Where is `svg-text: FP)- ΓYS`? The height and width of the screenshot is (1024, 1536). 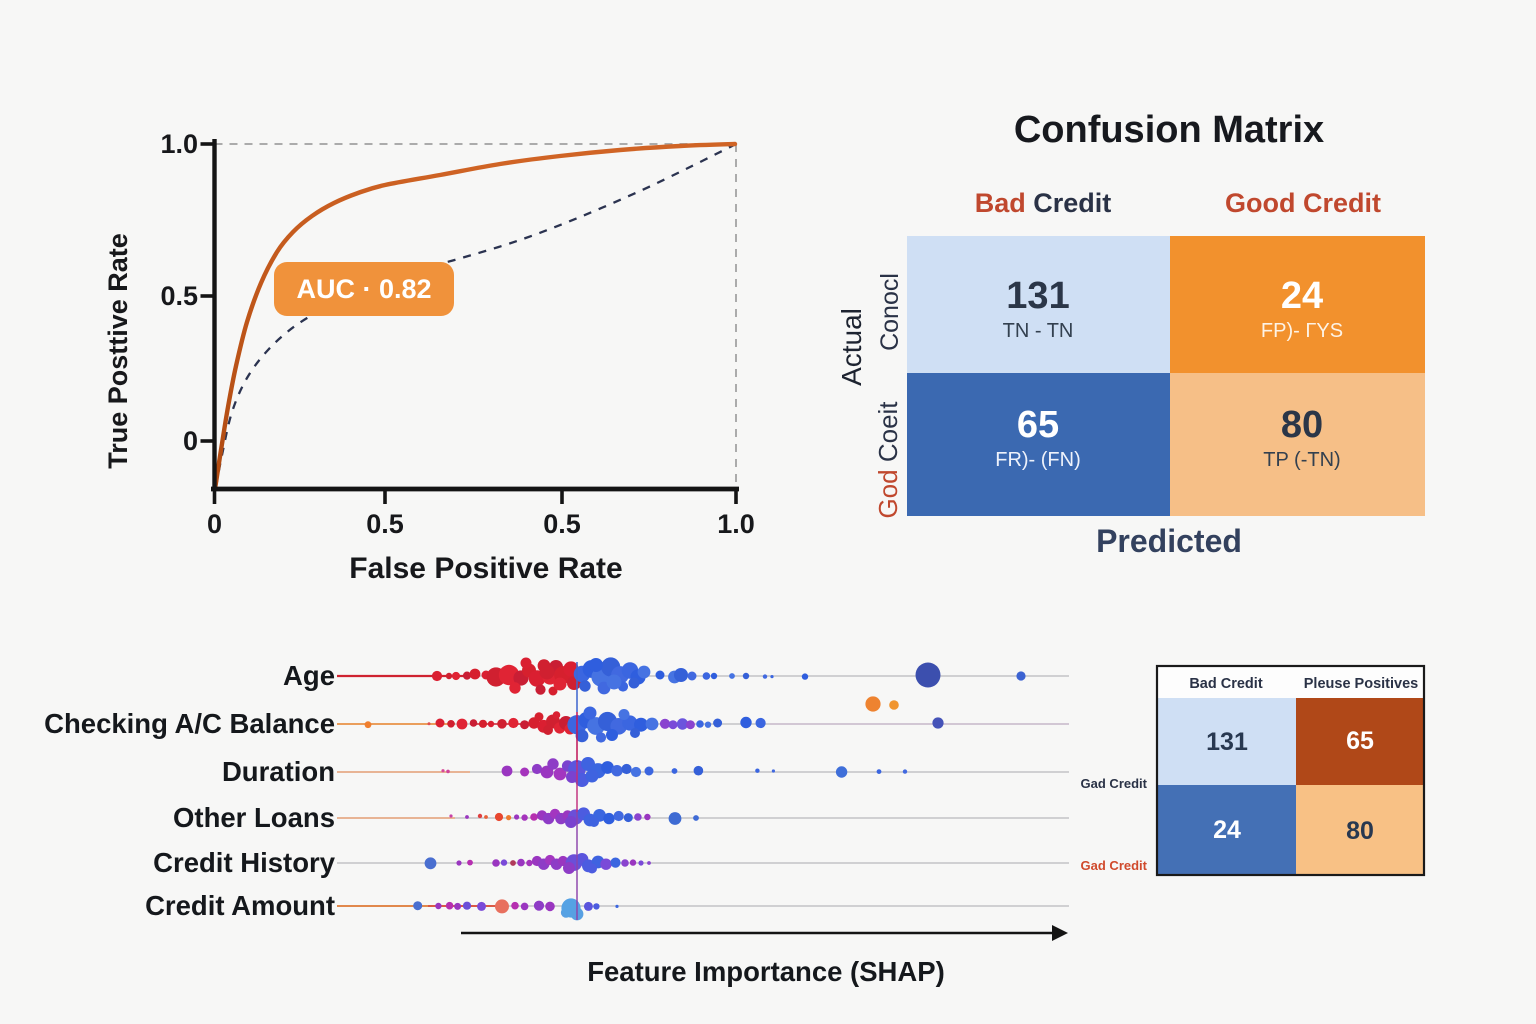 svg-text: FP)- ΓYS is located at coordinates (1302, 331).